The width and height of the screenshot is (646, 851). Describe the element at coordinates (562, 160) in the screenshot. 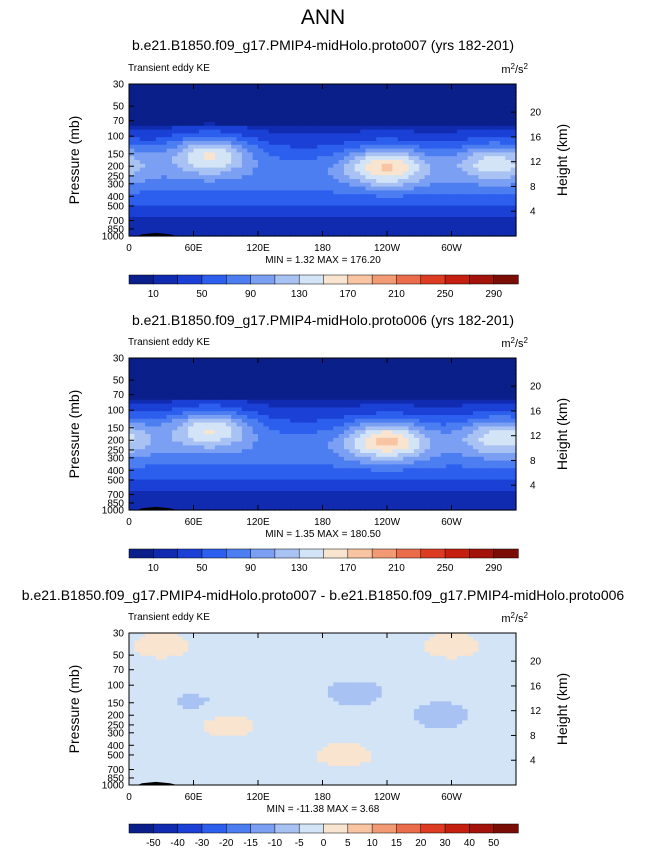

I see `y-axis-title-right: Height (km)` at that location.